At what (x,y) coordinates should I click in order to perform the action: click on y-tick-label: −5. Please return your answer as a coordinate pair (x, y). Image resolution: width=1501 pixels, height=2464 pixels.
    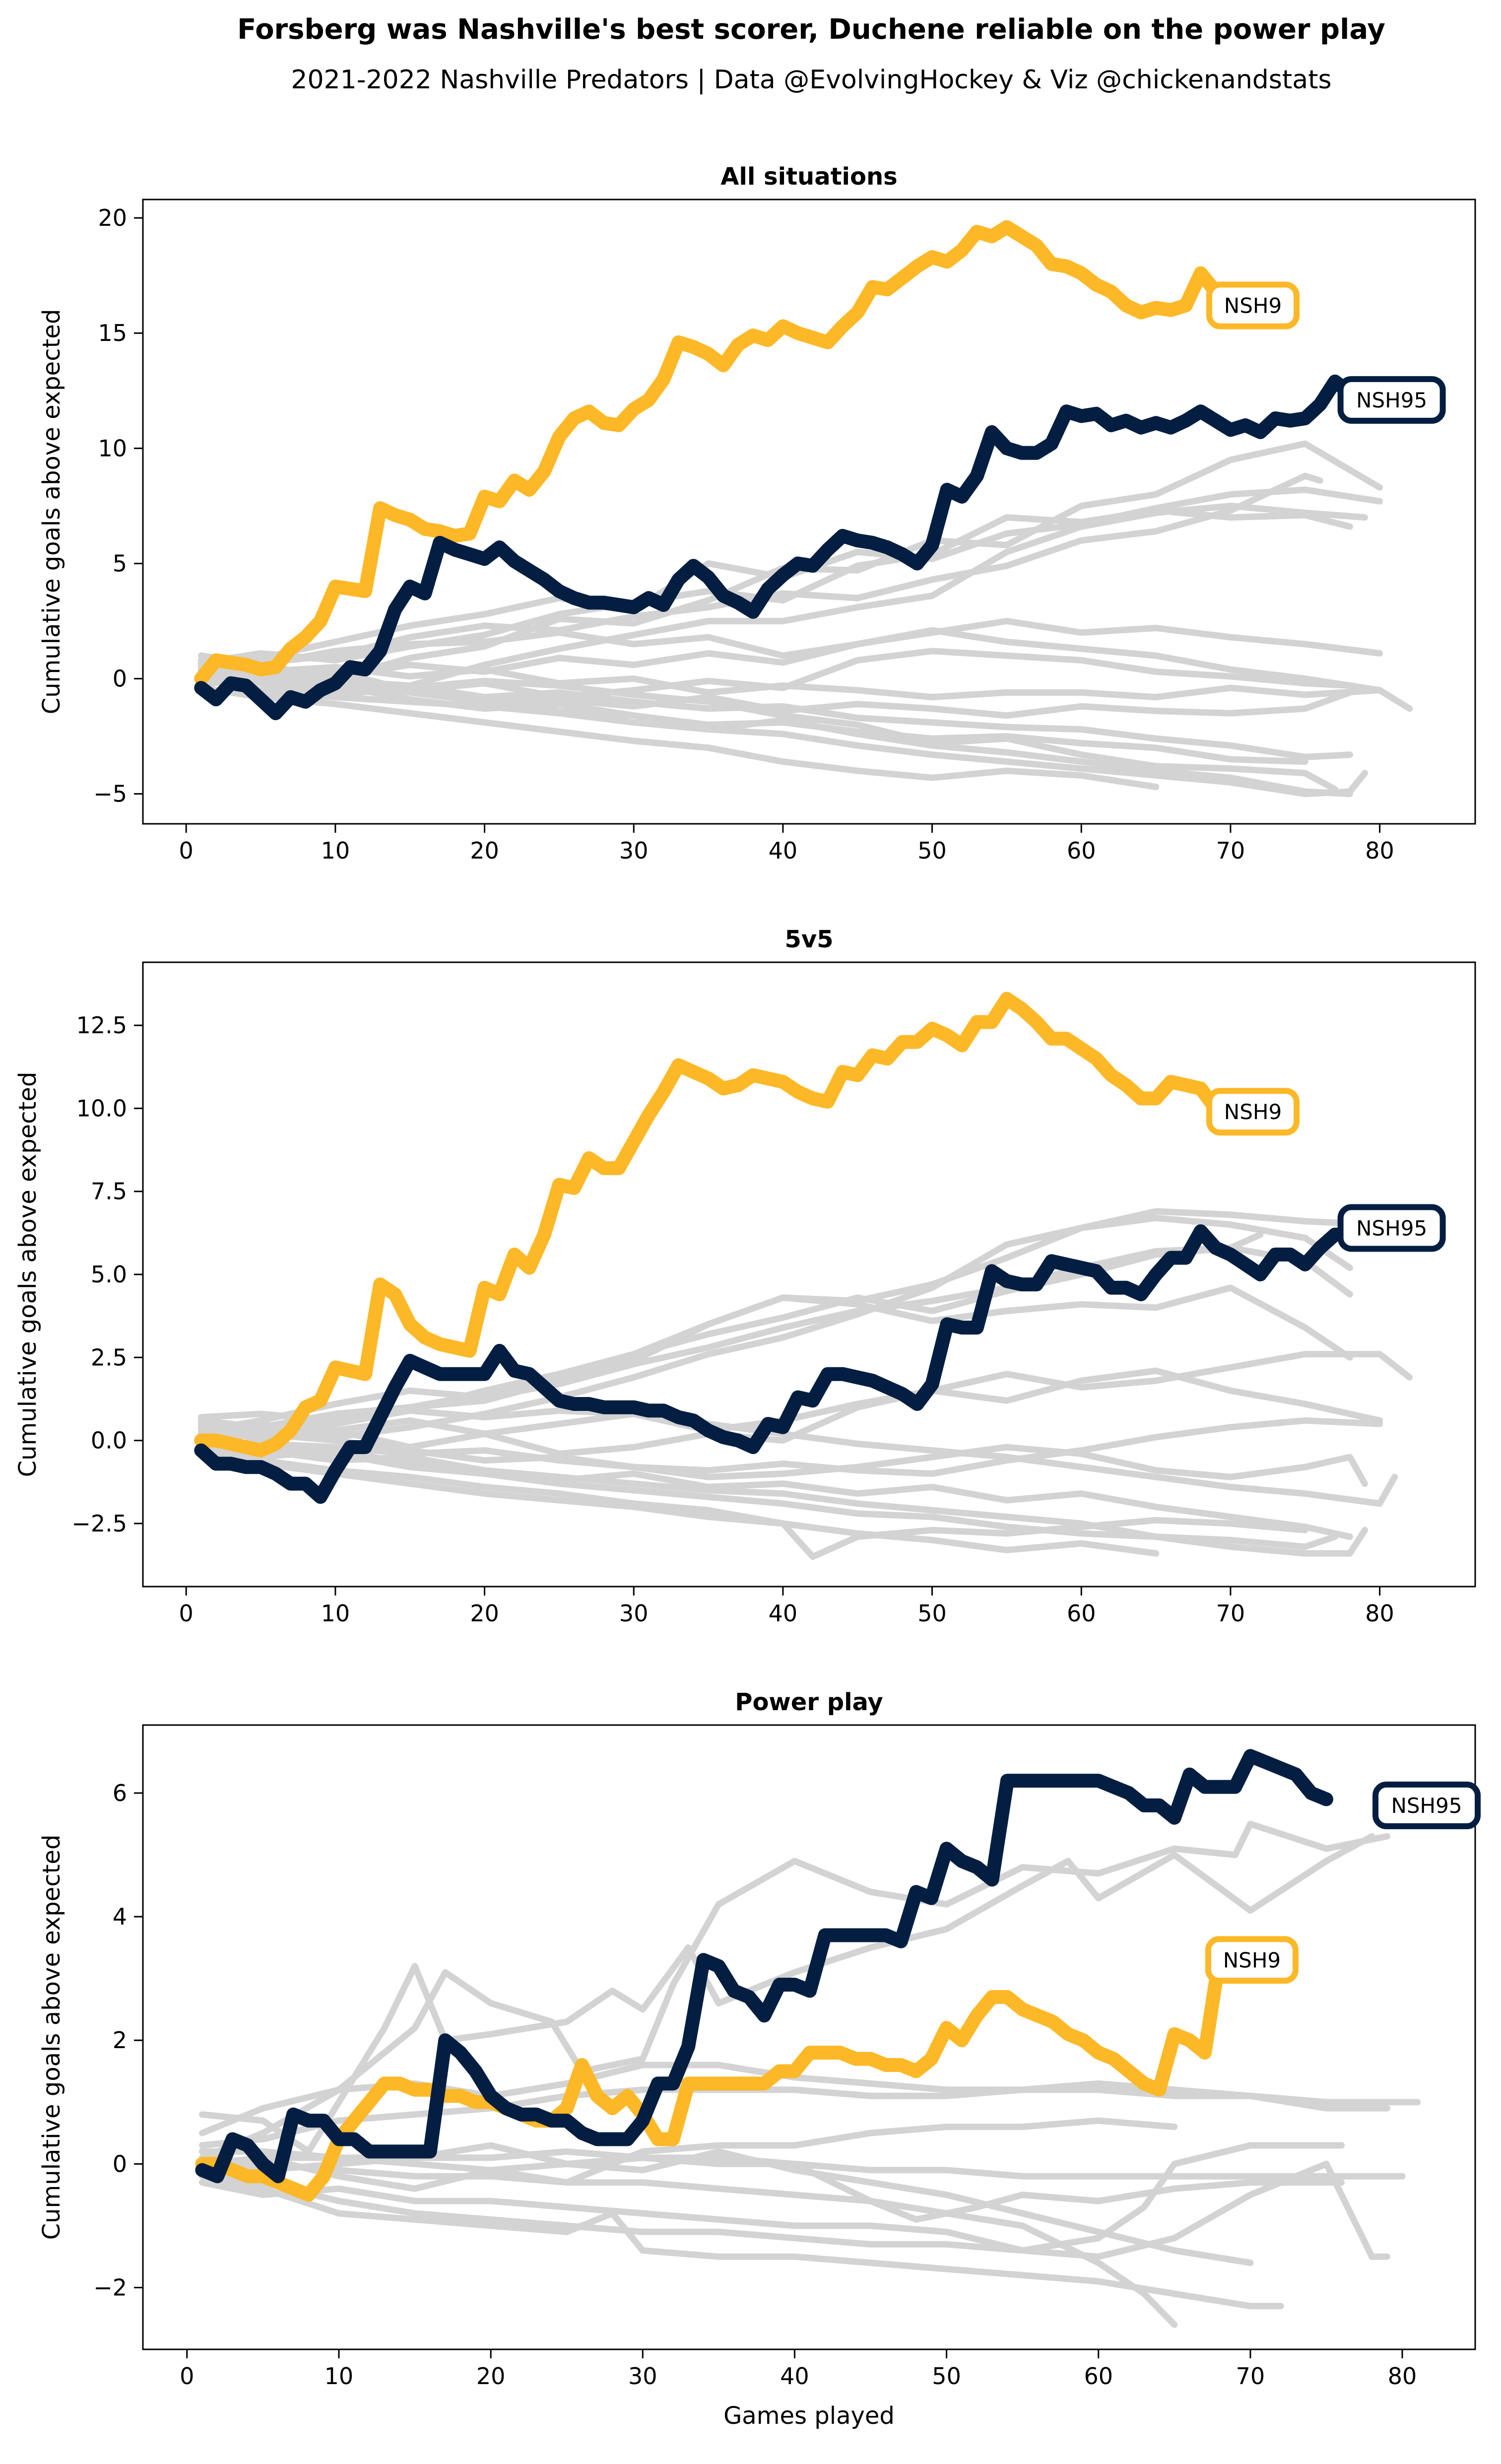
    Looking at the image, I should click on (110, 794).